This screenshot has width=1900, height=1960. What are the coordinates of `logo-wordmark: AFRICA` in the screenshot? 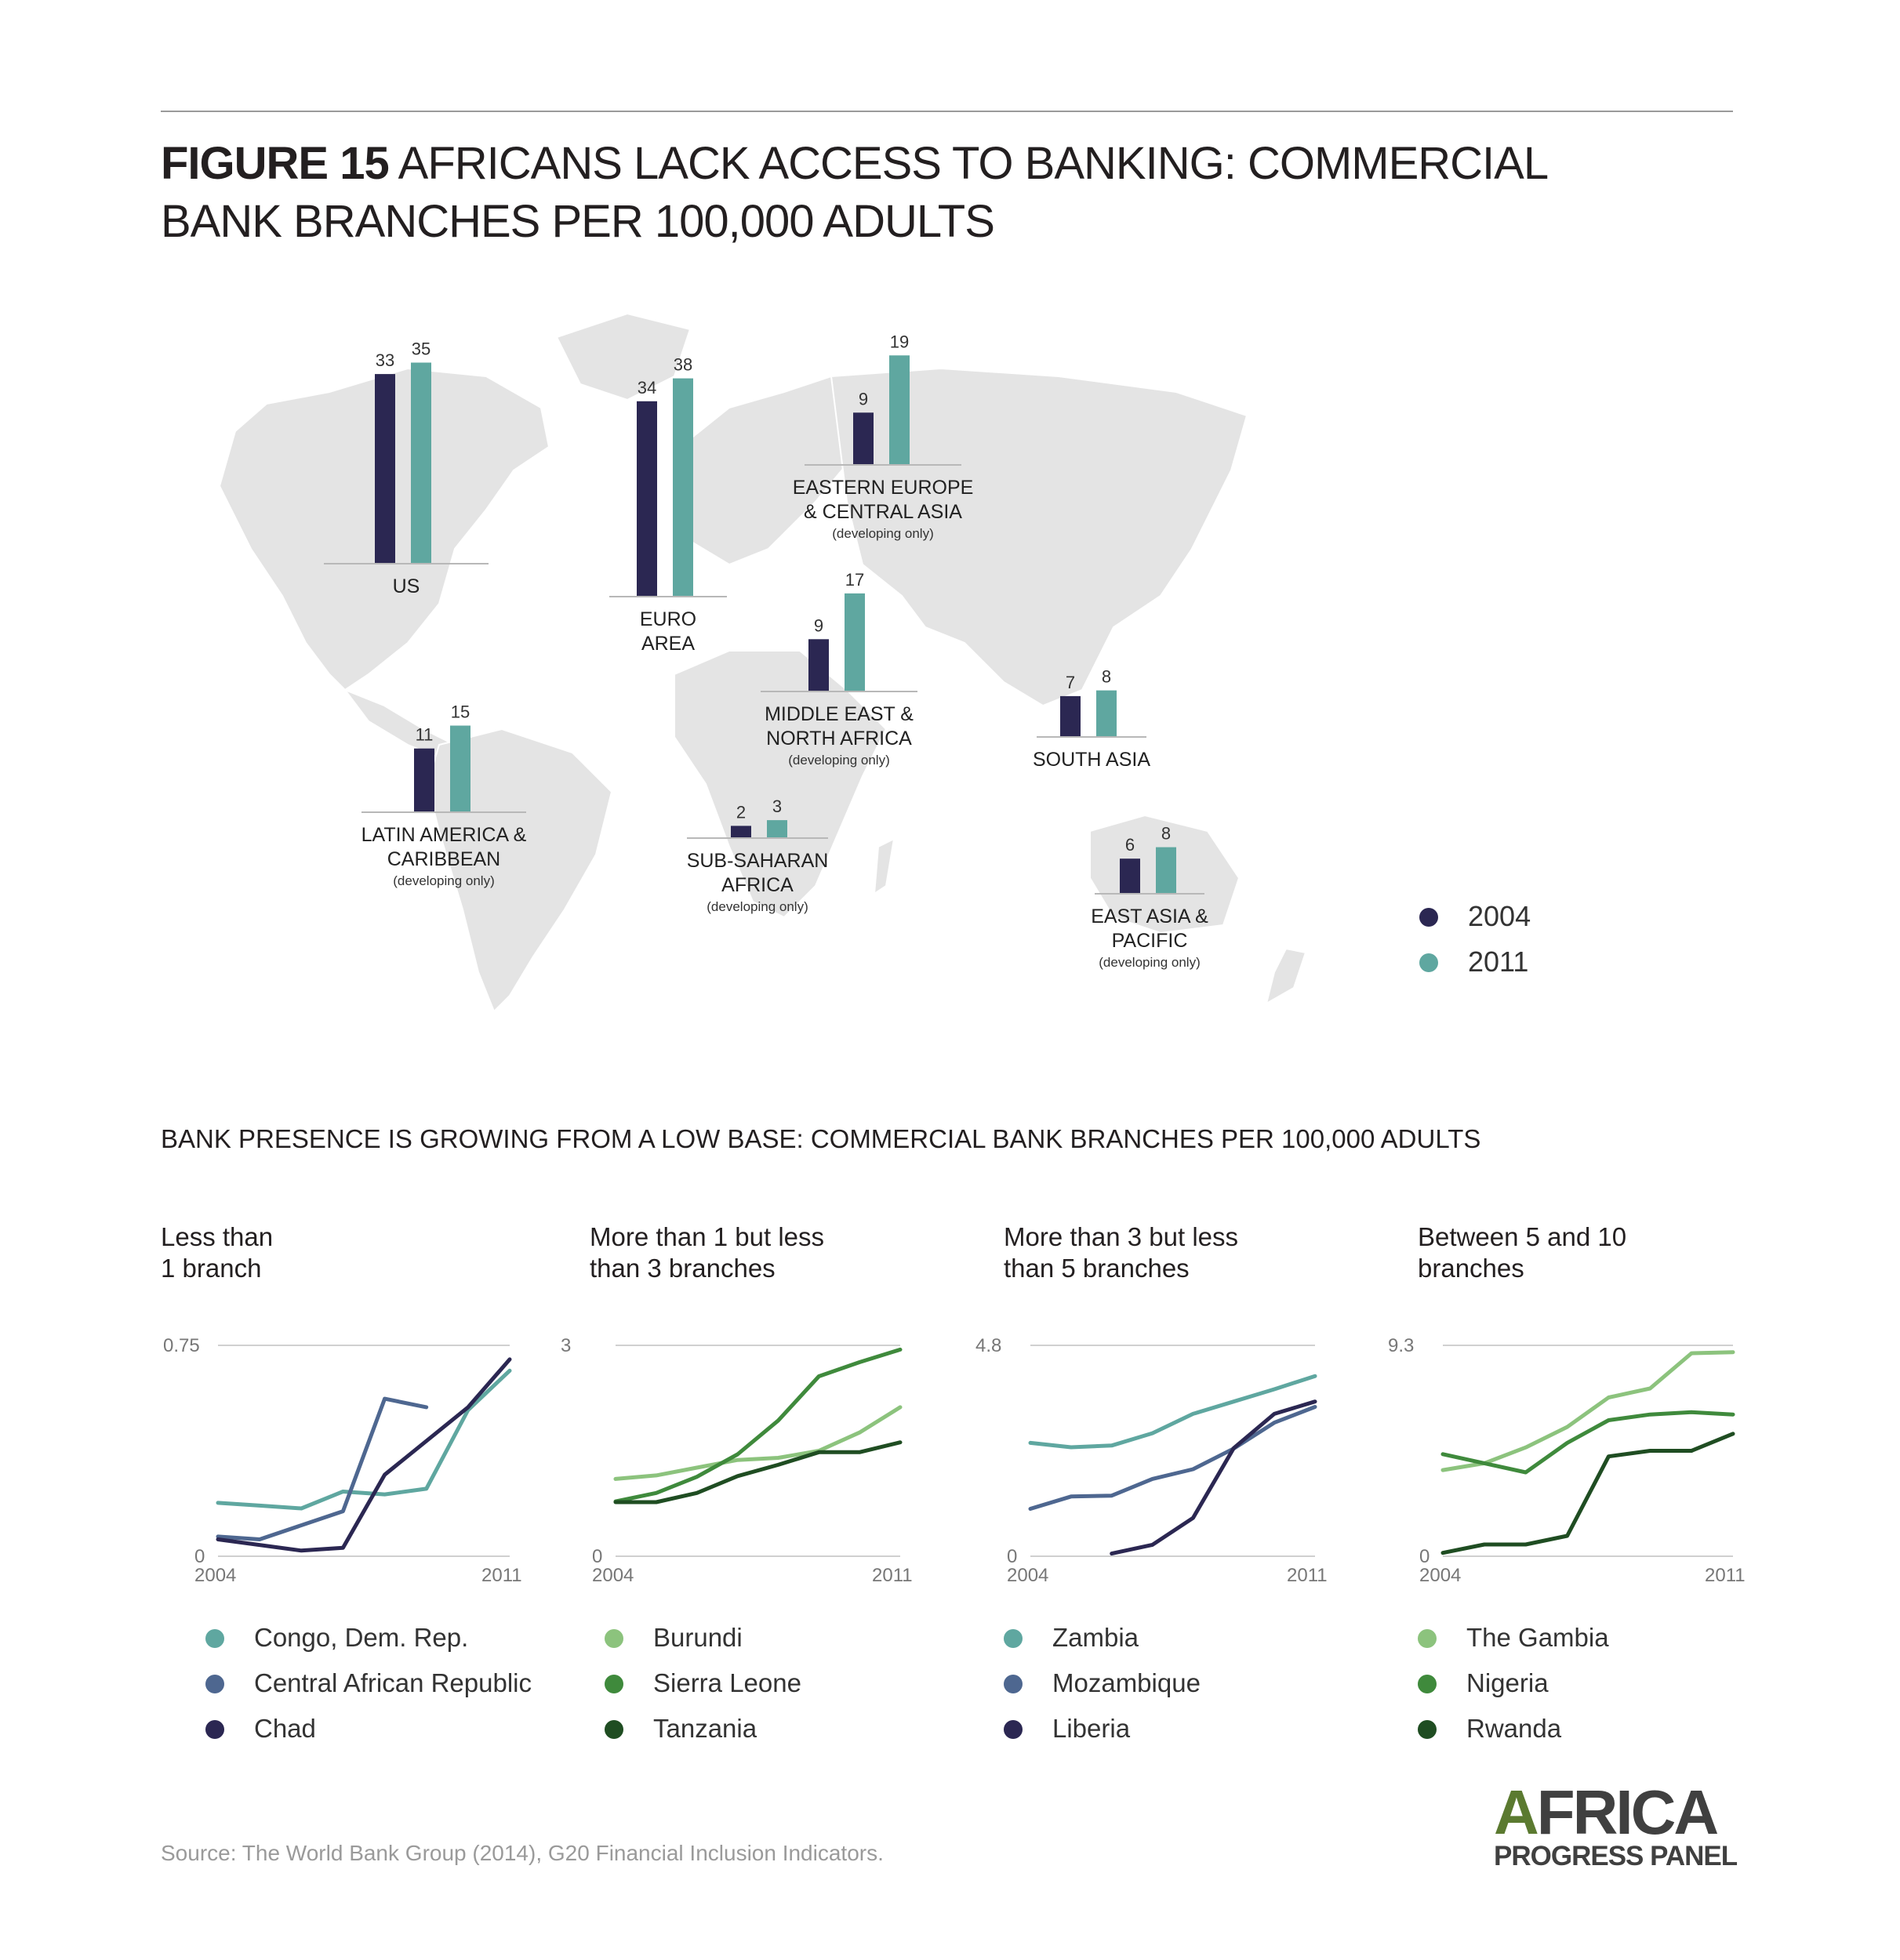 It's located at (1624, 1813).